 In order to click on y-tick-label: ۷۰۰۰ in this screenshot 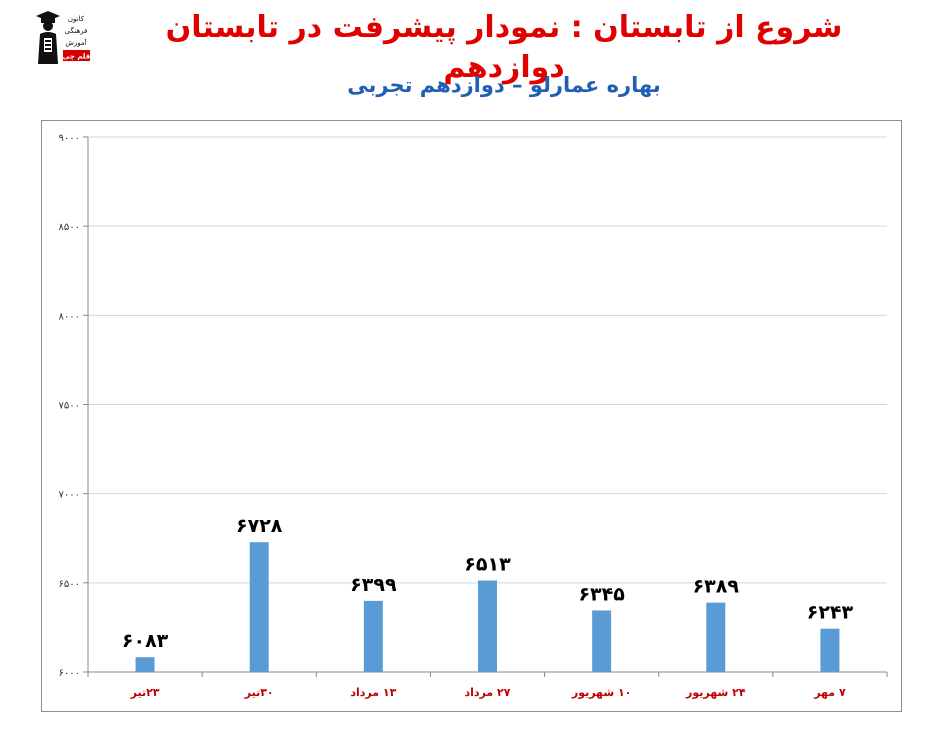, I will do `click(69, 495)`.